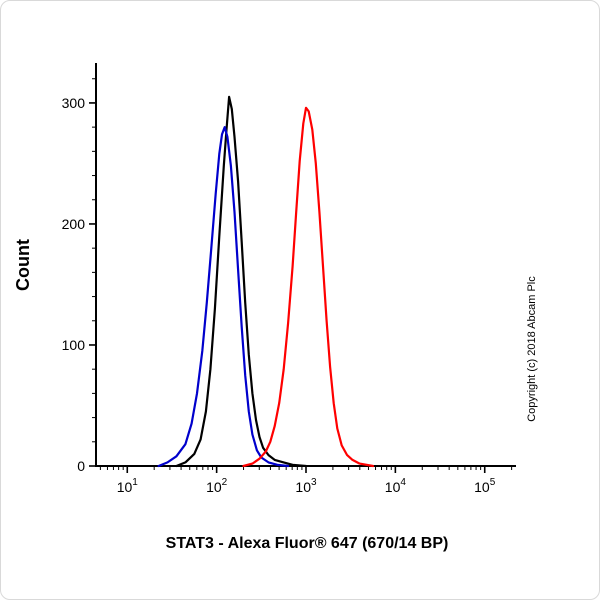  What do you see at coordinates (396, 486) in the screenshot?
I see `x-tick-label: 10⁴` at bounding box center [396, 486].